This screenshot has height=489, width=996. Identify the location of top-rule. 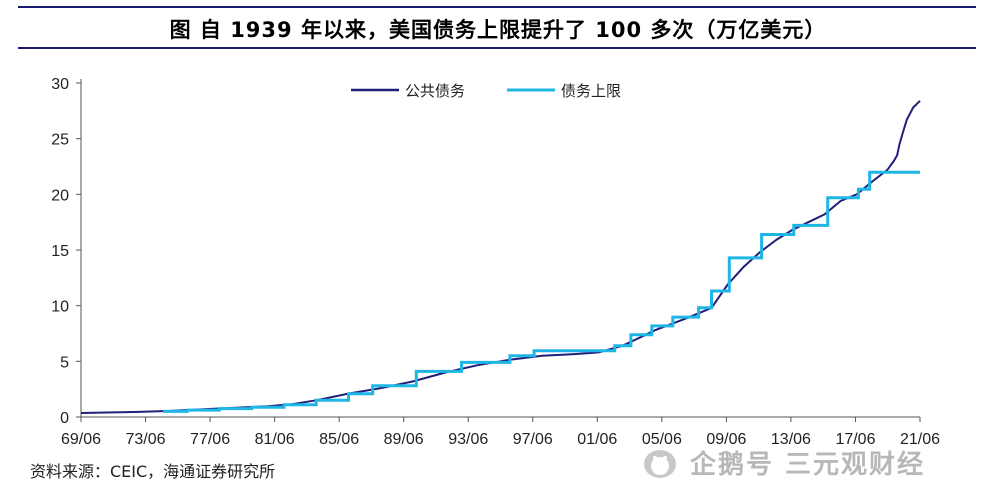
(497, 7).